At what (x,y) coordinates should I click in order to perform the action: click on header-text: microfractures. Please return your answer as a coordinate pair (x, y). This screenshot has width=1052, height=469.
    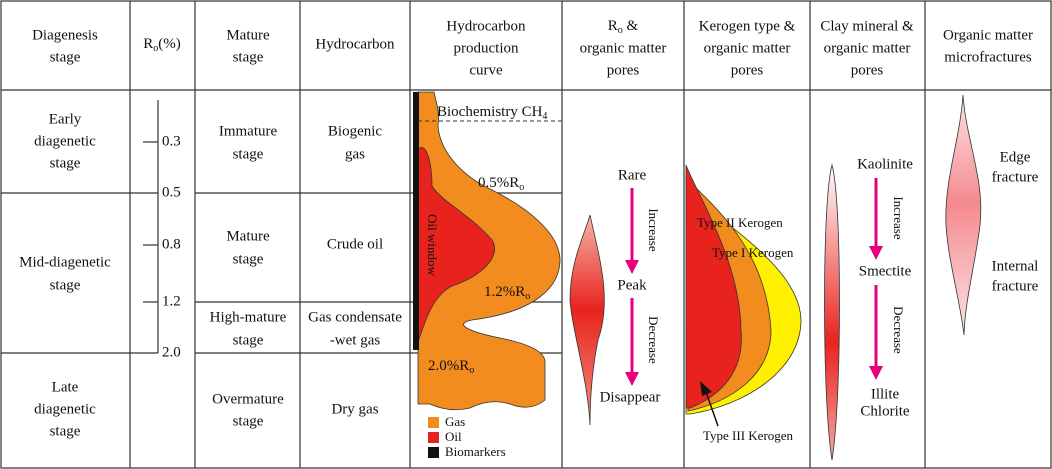
    Looking at the image, I should click on (988, 57).